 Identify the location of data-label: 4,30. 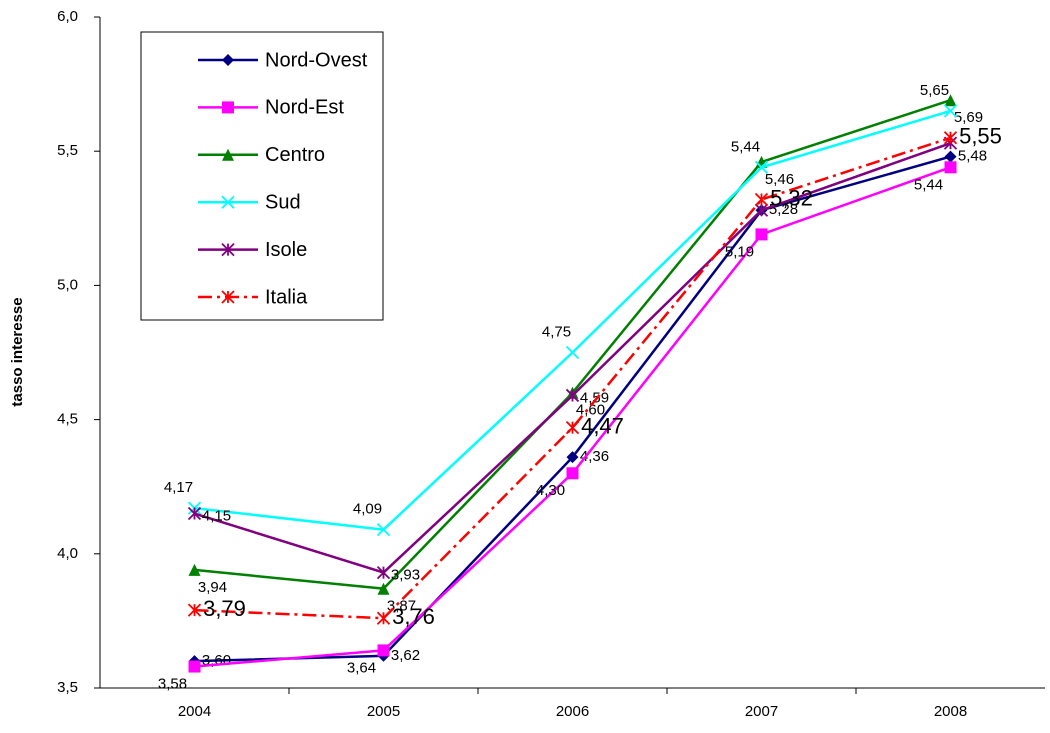
(550, 490).